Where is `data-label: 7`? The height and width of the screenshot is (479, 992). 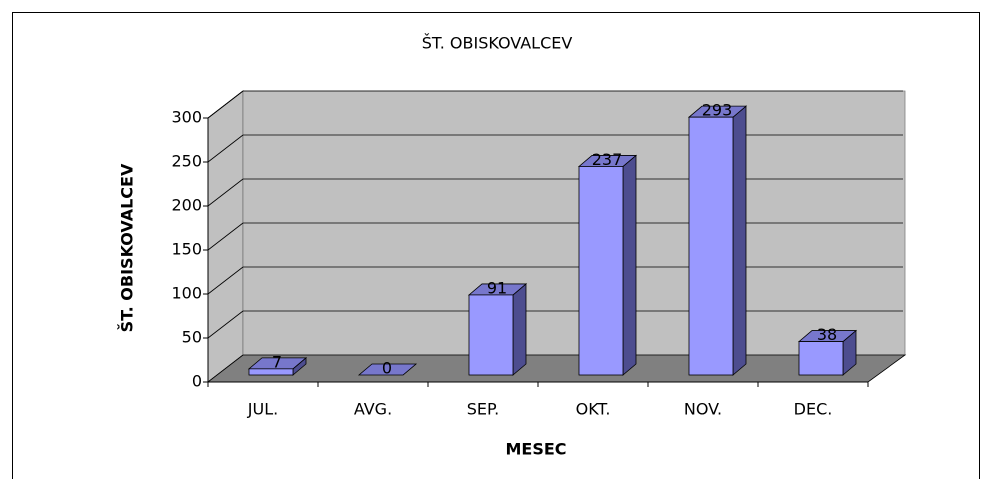
data-label: 7 is located at coordinates (277, 361).